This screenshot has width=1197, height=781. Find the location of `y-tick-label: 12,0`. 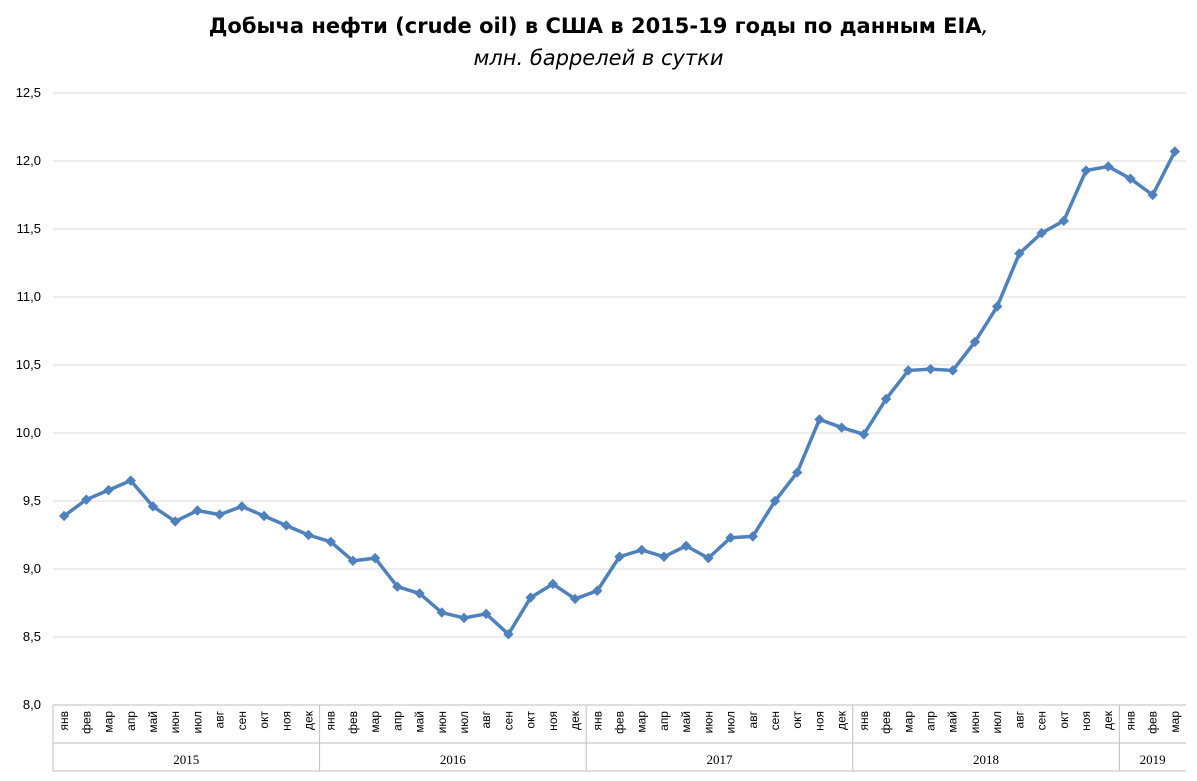

y-tick-label: 12,0 is located at coordinates (28, 160).